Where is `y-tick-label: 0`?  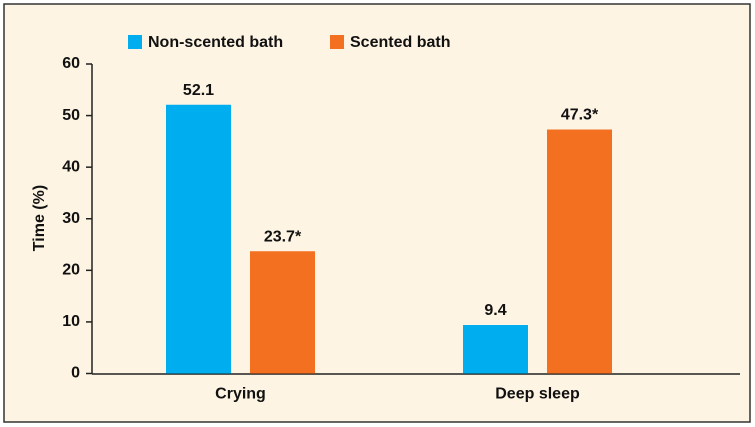
y-tick-label: 0 is located at coordinates (75, 373).